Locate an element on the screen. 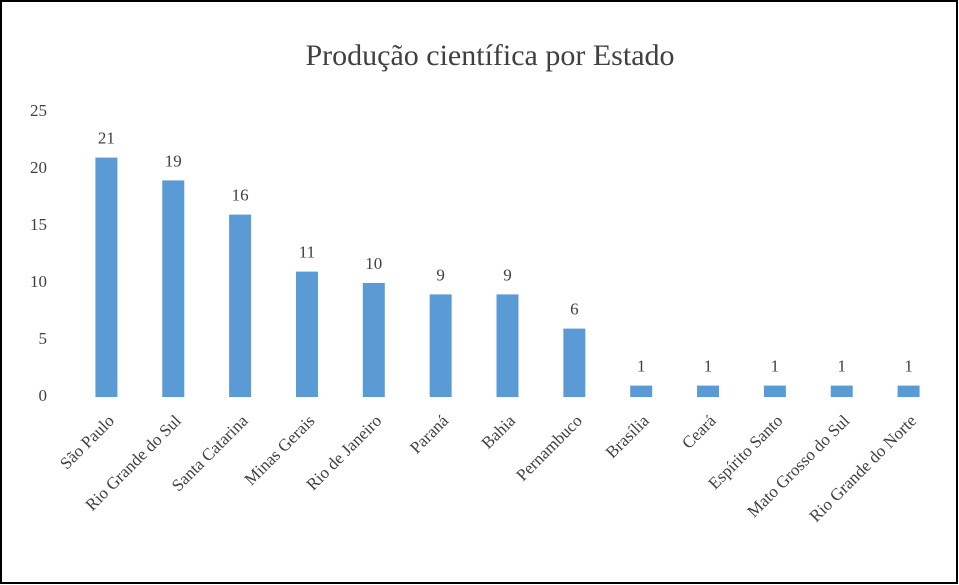 This screenshot has width=959, height=585. data-label: 11 is located at coordinates (307, 252).